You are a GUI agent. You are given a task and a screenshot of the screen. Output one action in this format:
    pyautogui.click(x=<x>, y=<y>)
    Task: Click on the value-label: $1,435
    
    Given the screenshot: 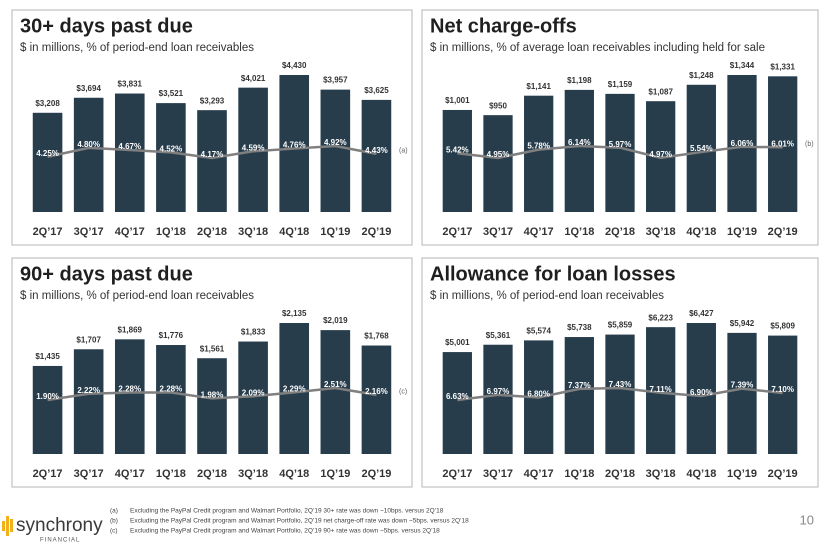 What is the action you would take?
    pyautogui.click(x=47, y=356)
    